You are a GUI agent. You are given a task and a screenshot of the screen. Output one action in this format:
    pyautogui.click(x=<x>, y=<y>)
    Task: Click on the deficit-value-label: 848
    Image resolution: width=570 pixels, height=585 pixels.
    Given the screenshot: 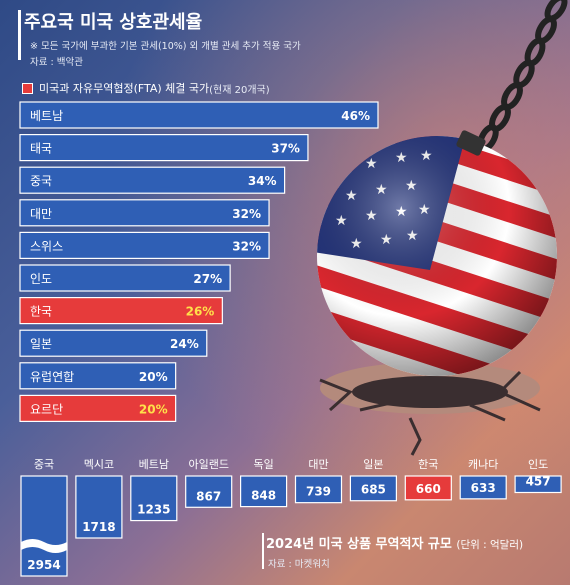 What is the action you would take?
    pyautogui.click(x=263, y=496)
    